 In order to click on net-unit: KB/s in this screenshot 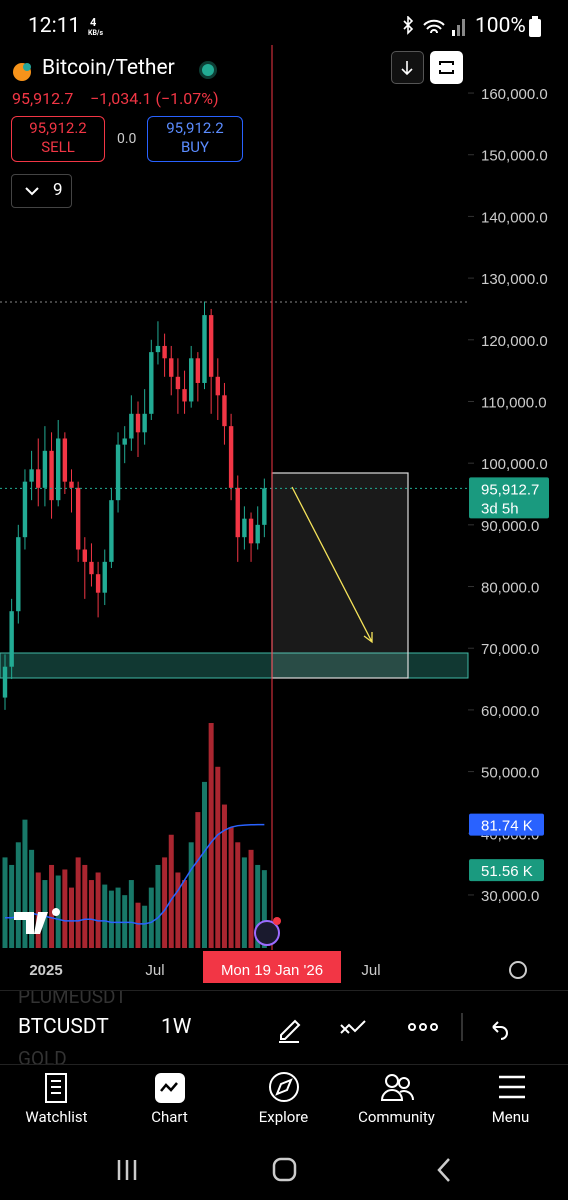, I will do `click(96, 33)`.